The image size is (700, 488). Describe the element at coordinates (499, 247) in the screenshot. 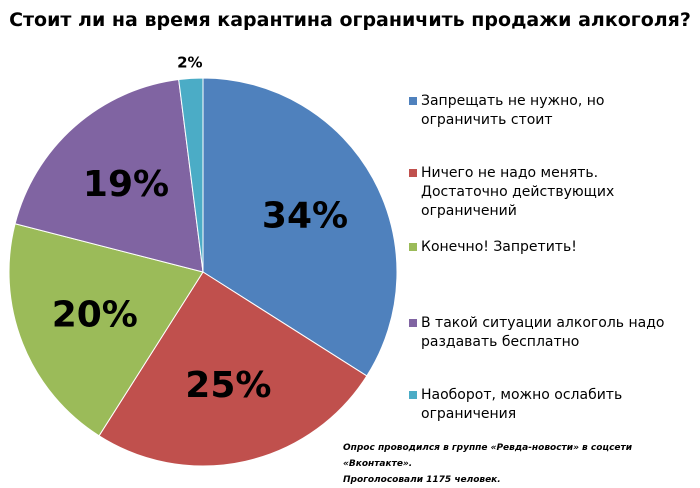

I see `legend-label: Конечно! Запретить!` at that location.